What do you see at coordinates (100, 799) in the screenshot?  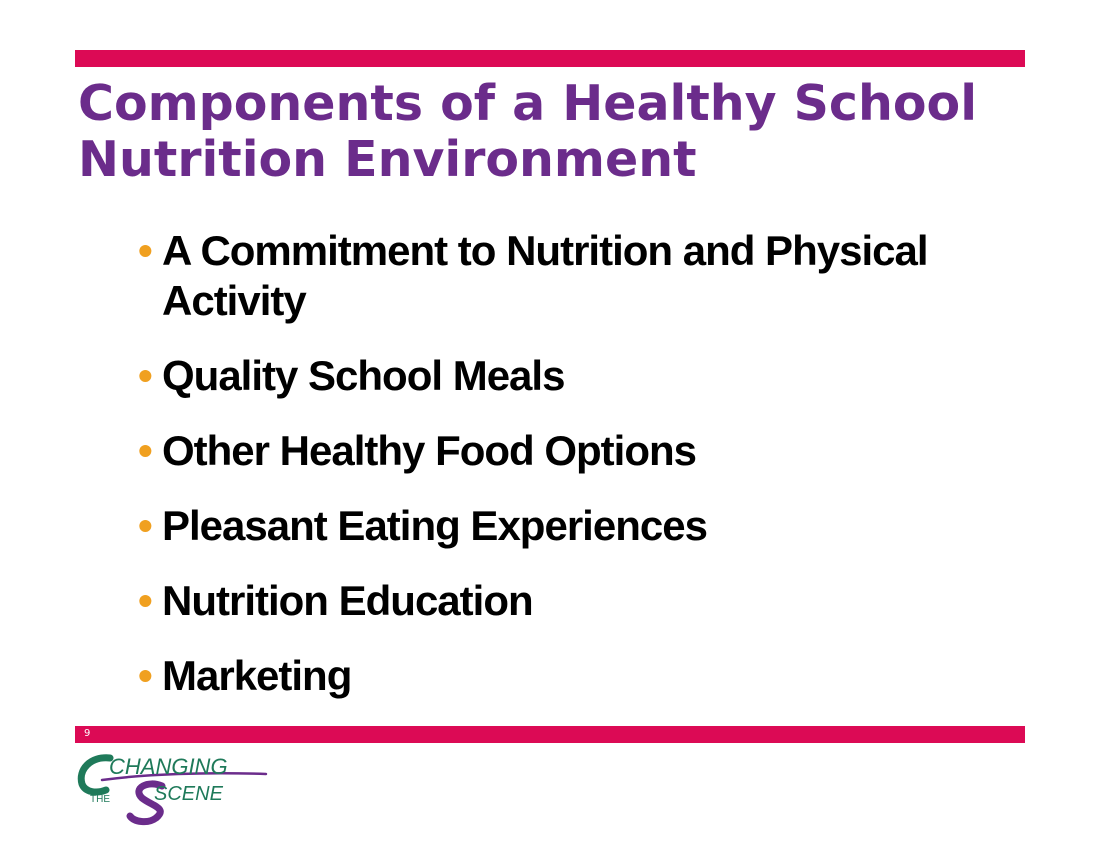 I see `logo-text-the: THE` at bounding box center [100, 799].